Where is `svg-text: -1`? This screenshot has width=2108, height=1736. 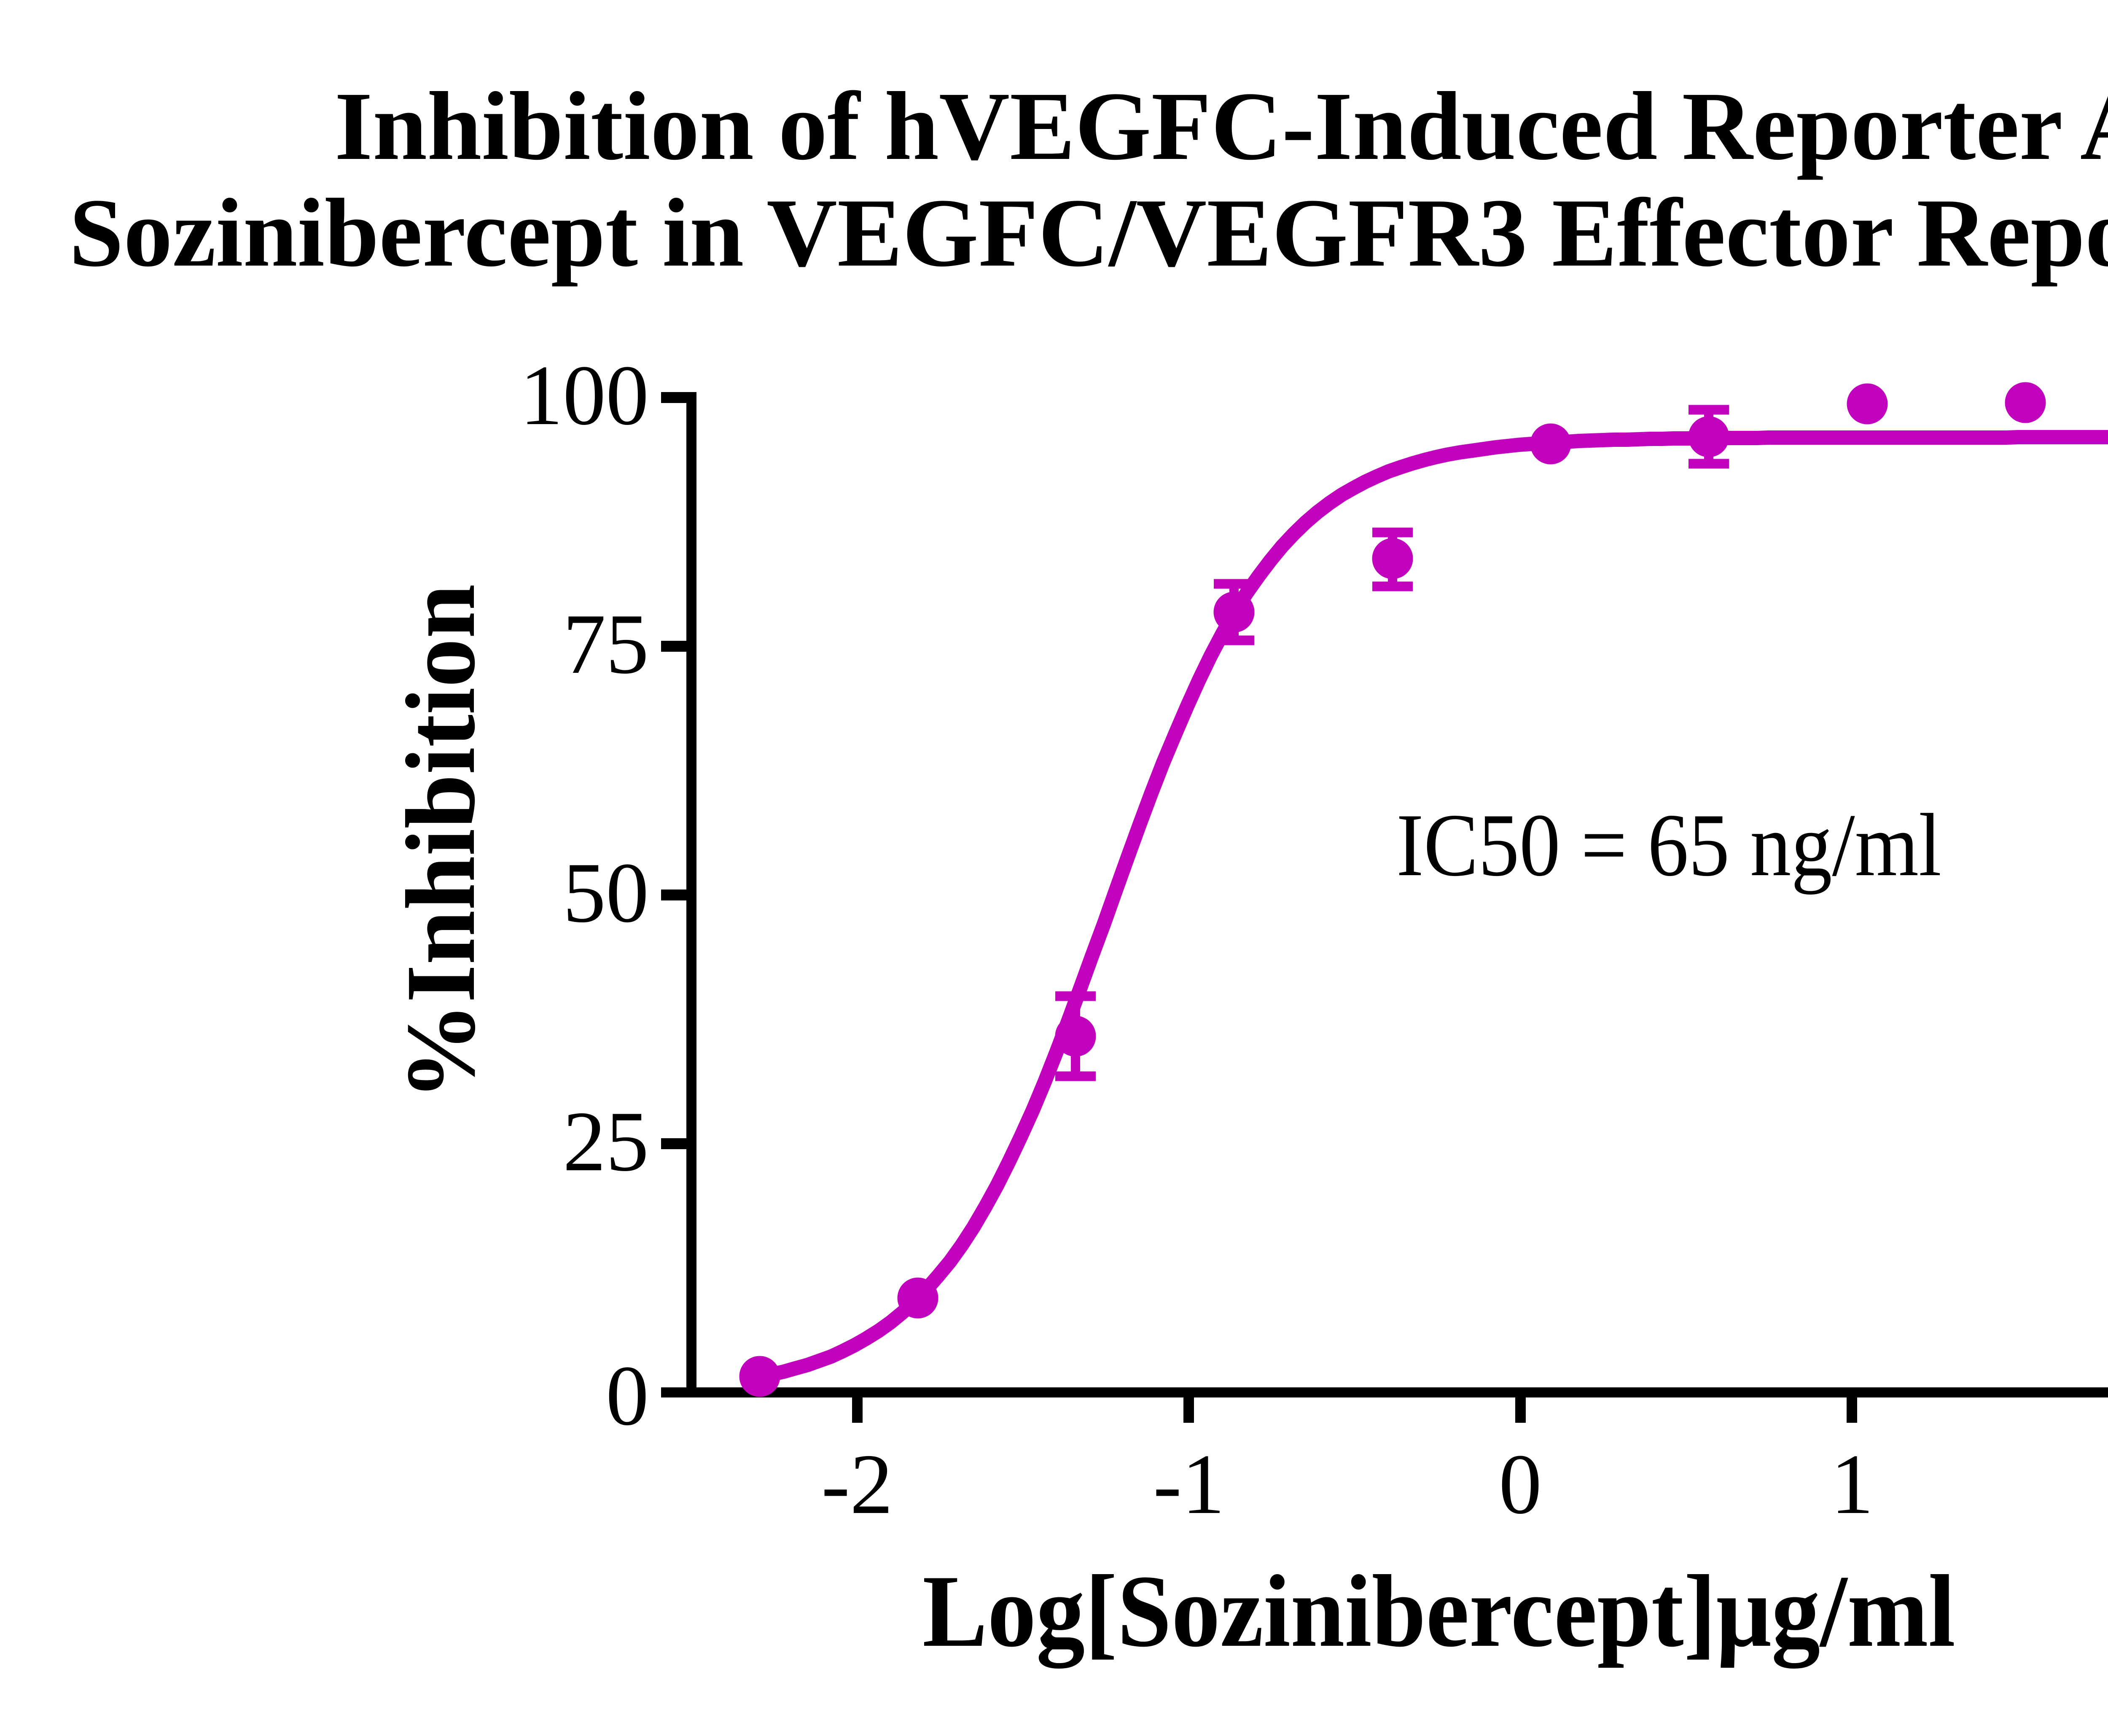
svg-text: -1 is located at coordinates (1189, 1484).